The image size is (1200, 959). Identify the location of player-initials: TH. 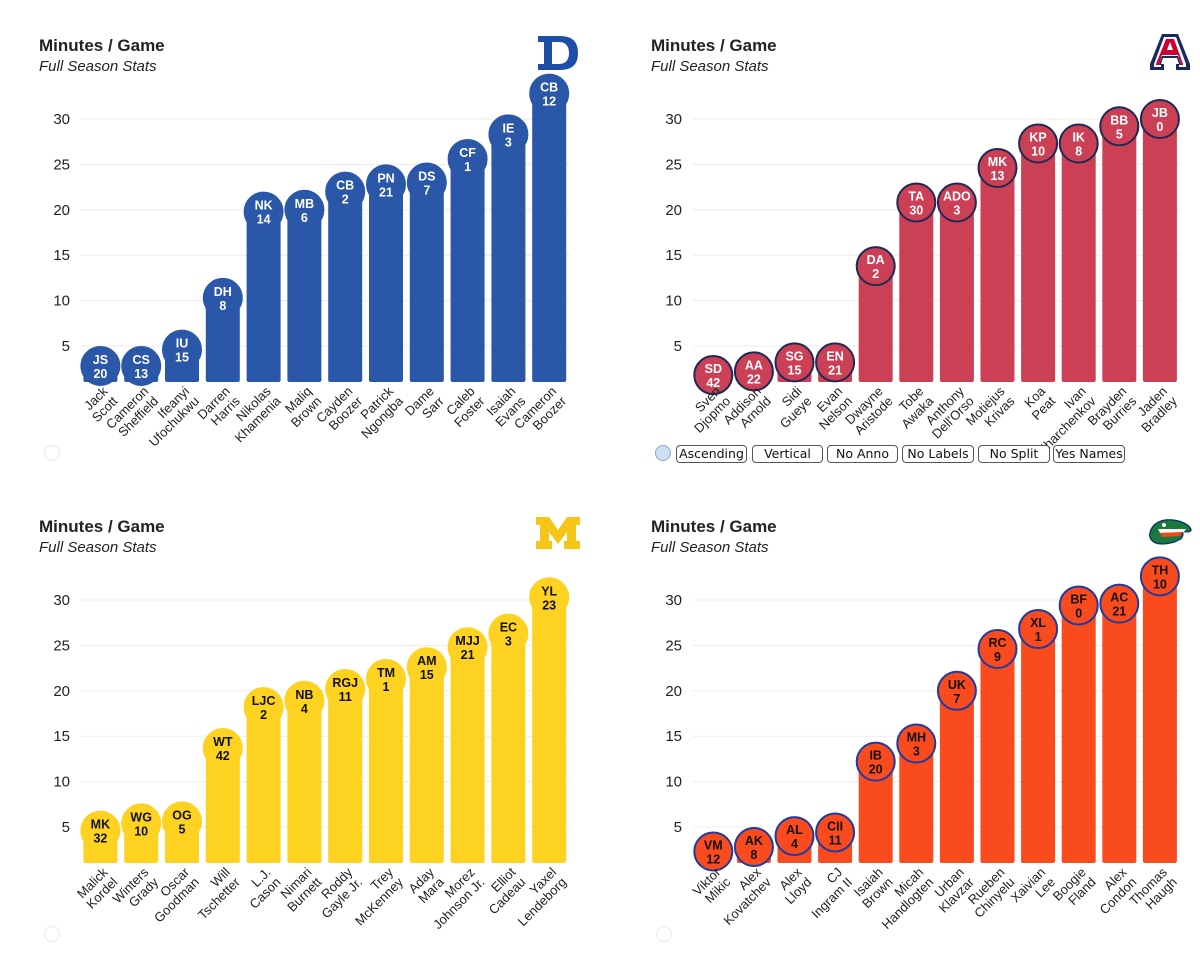
(1160, 570).